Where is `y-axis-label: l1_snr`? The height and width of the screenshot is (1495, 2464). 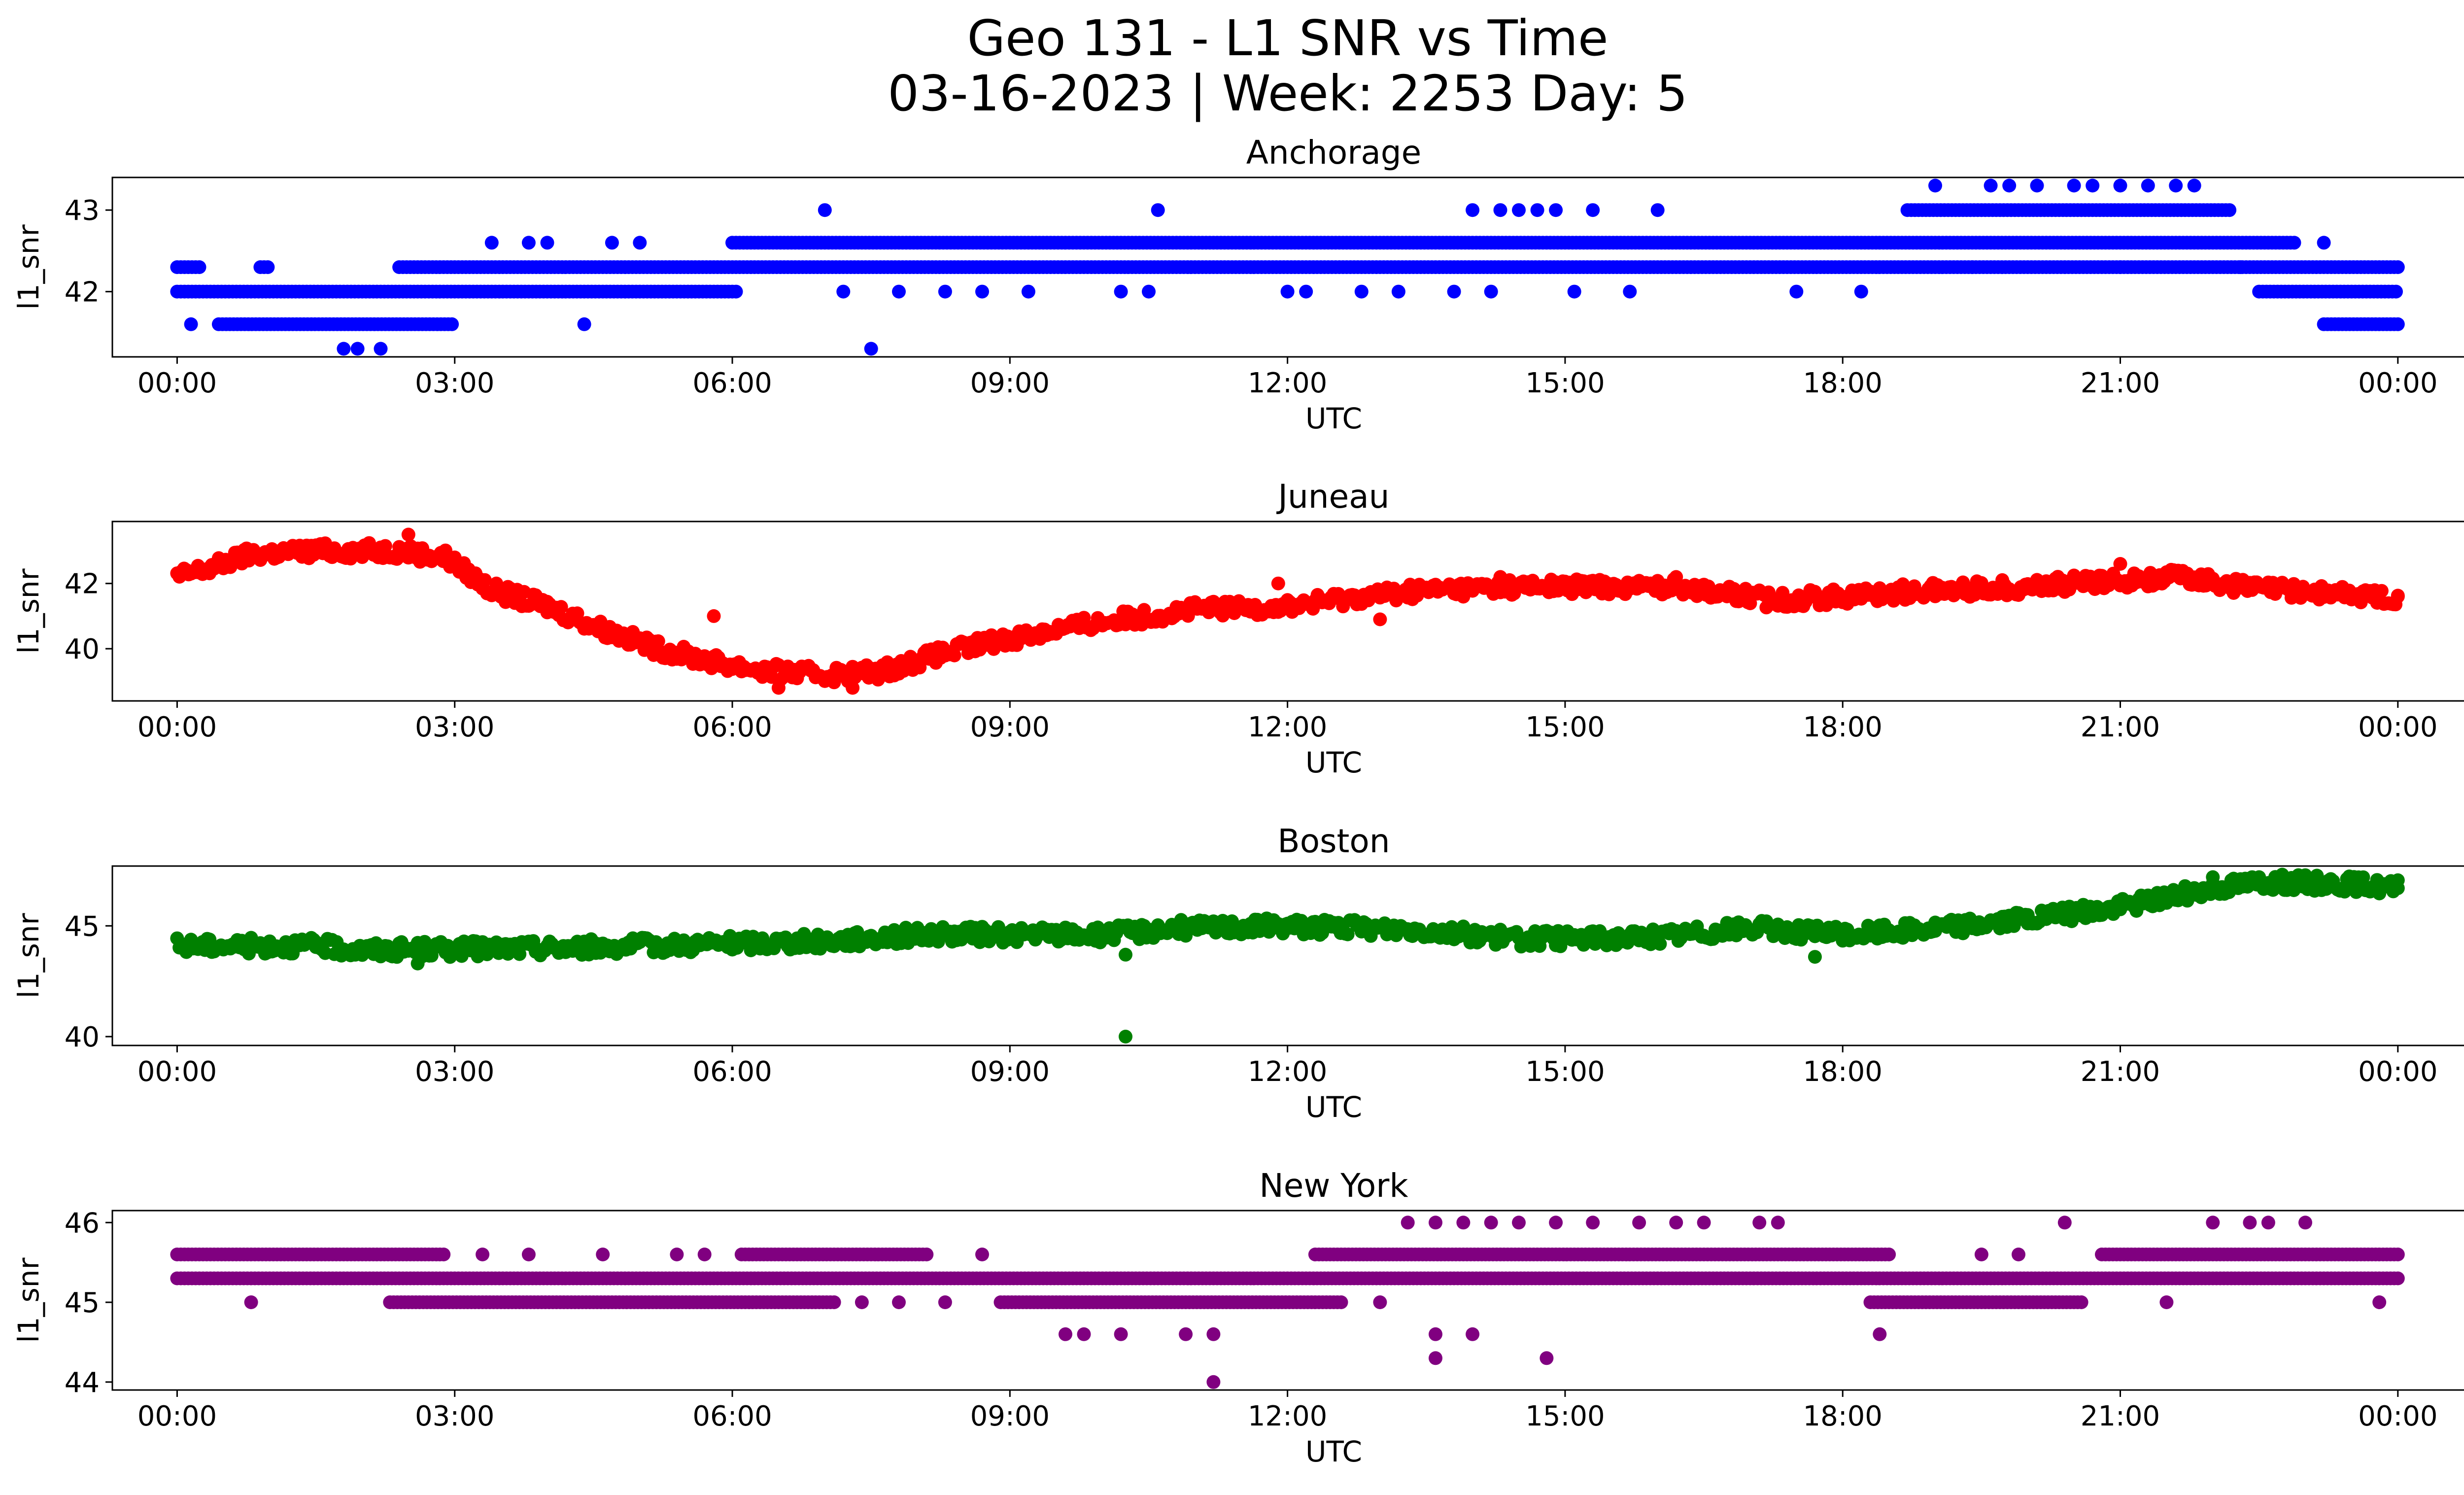 y-axis-label: l1_snr is located at coordinates (28, 955).